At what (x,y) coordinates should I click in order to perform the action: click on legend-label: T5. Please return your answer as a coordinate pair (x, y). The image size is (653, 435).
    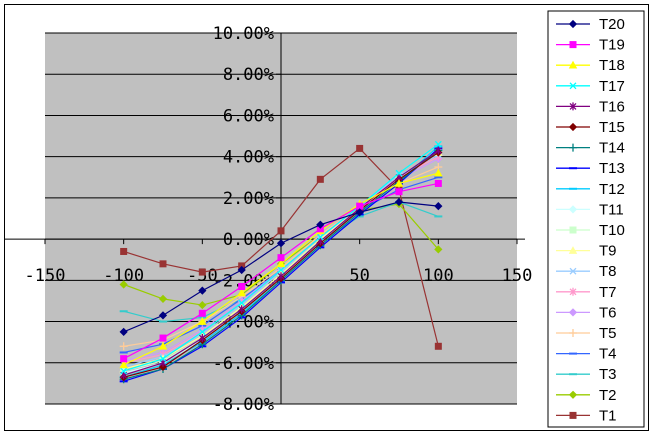
    Looking at the image, I should click on (608, 333).